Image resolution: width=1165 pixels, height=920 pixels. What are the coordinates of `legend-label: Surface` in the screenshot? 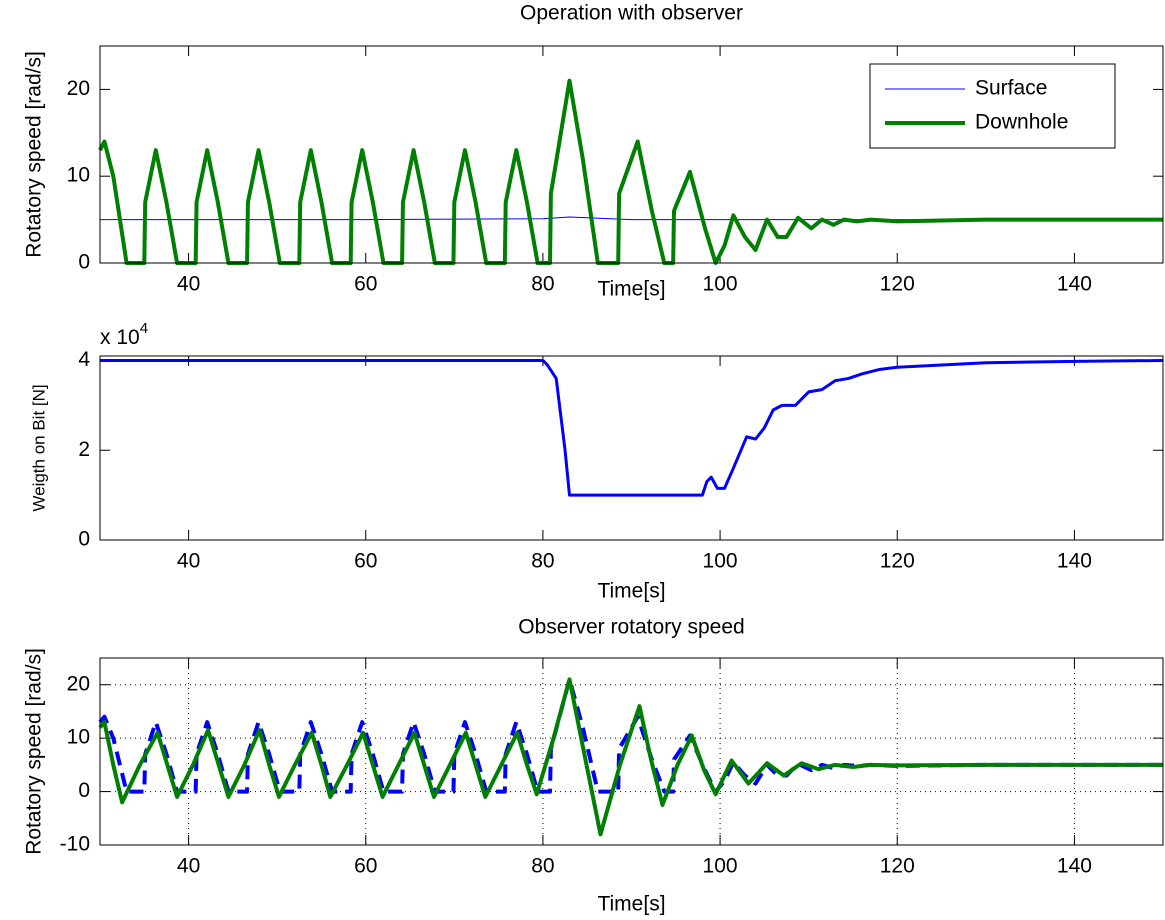 It's located at (1011, 88).